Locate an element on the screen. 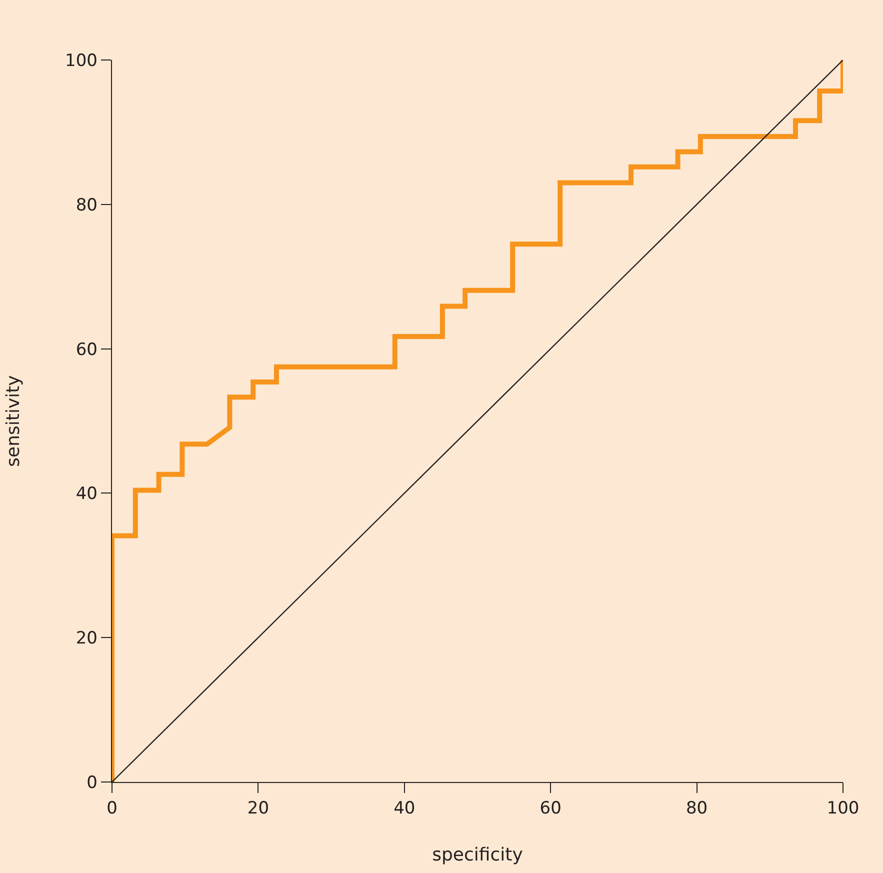 The height and width of the screenshot is (873, 883). y-tick-label: 80 is located at coordinates (87, 205).